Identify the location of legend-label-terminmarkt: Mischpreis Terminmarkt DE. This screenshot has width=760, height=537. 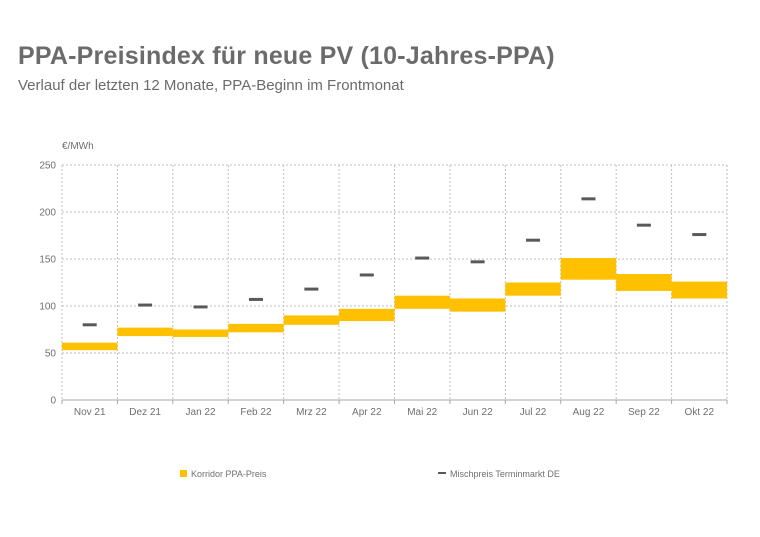
(505, 474).